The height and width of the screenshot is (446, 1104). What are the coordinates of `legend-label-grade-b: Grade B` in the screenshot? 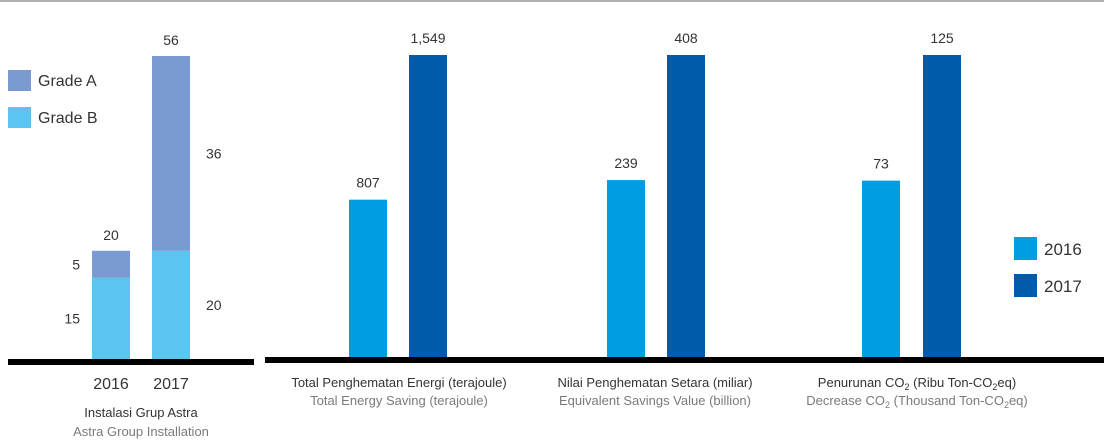 It's located at (68, 118).